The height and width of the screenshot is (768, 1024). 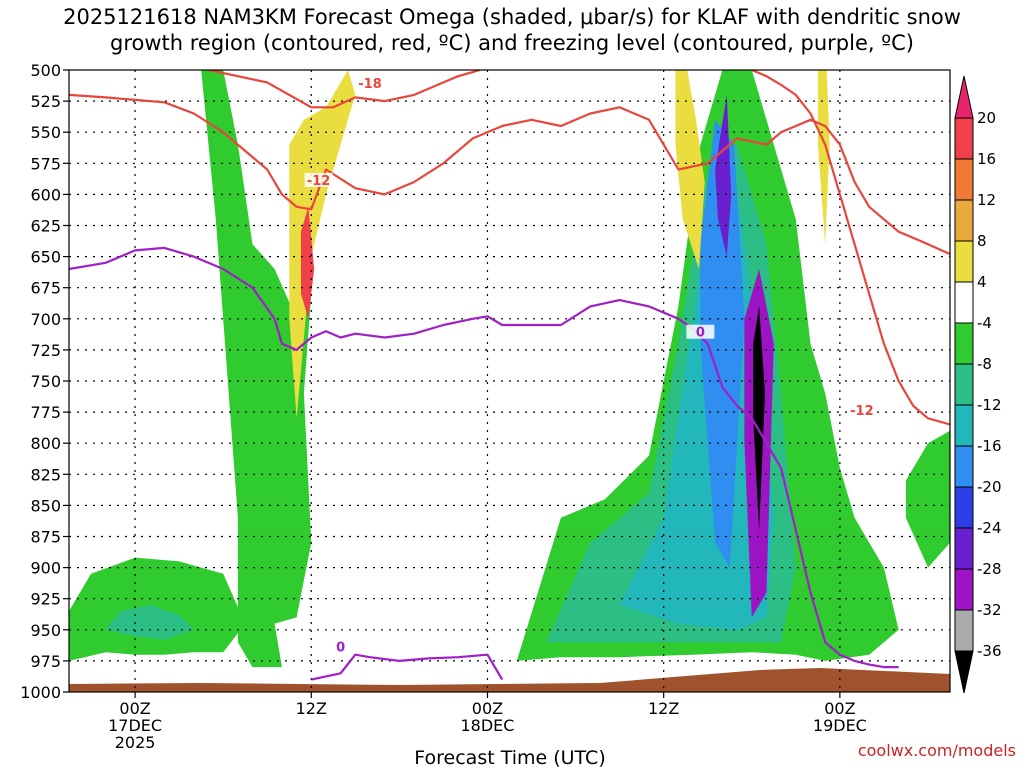 I want to click on shade-blue-column-18z, so click(x=722, y=343).